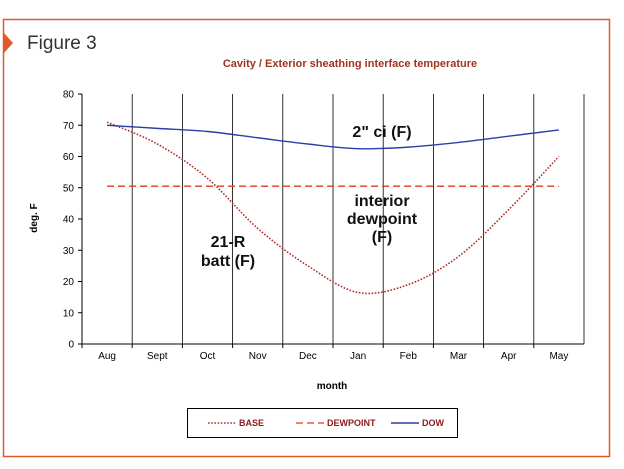  What do you see at coordinates (409, 356) in the screenshot?
I see `x-tick-label: Feb` at bounding box center [409, 356].